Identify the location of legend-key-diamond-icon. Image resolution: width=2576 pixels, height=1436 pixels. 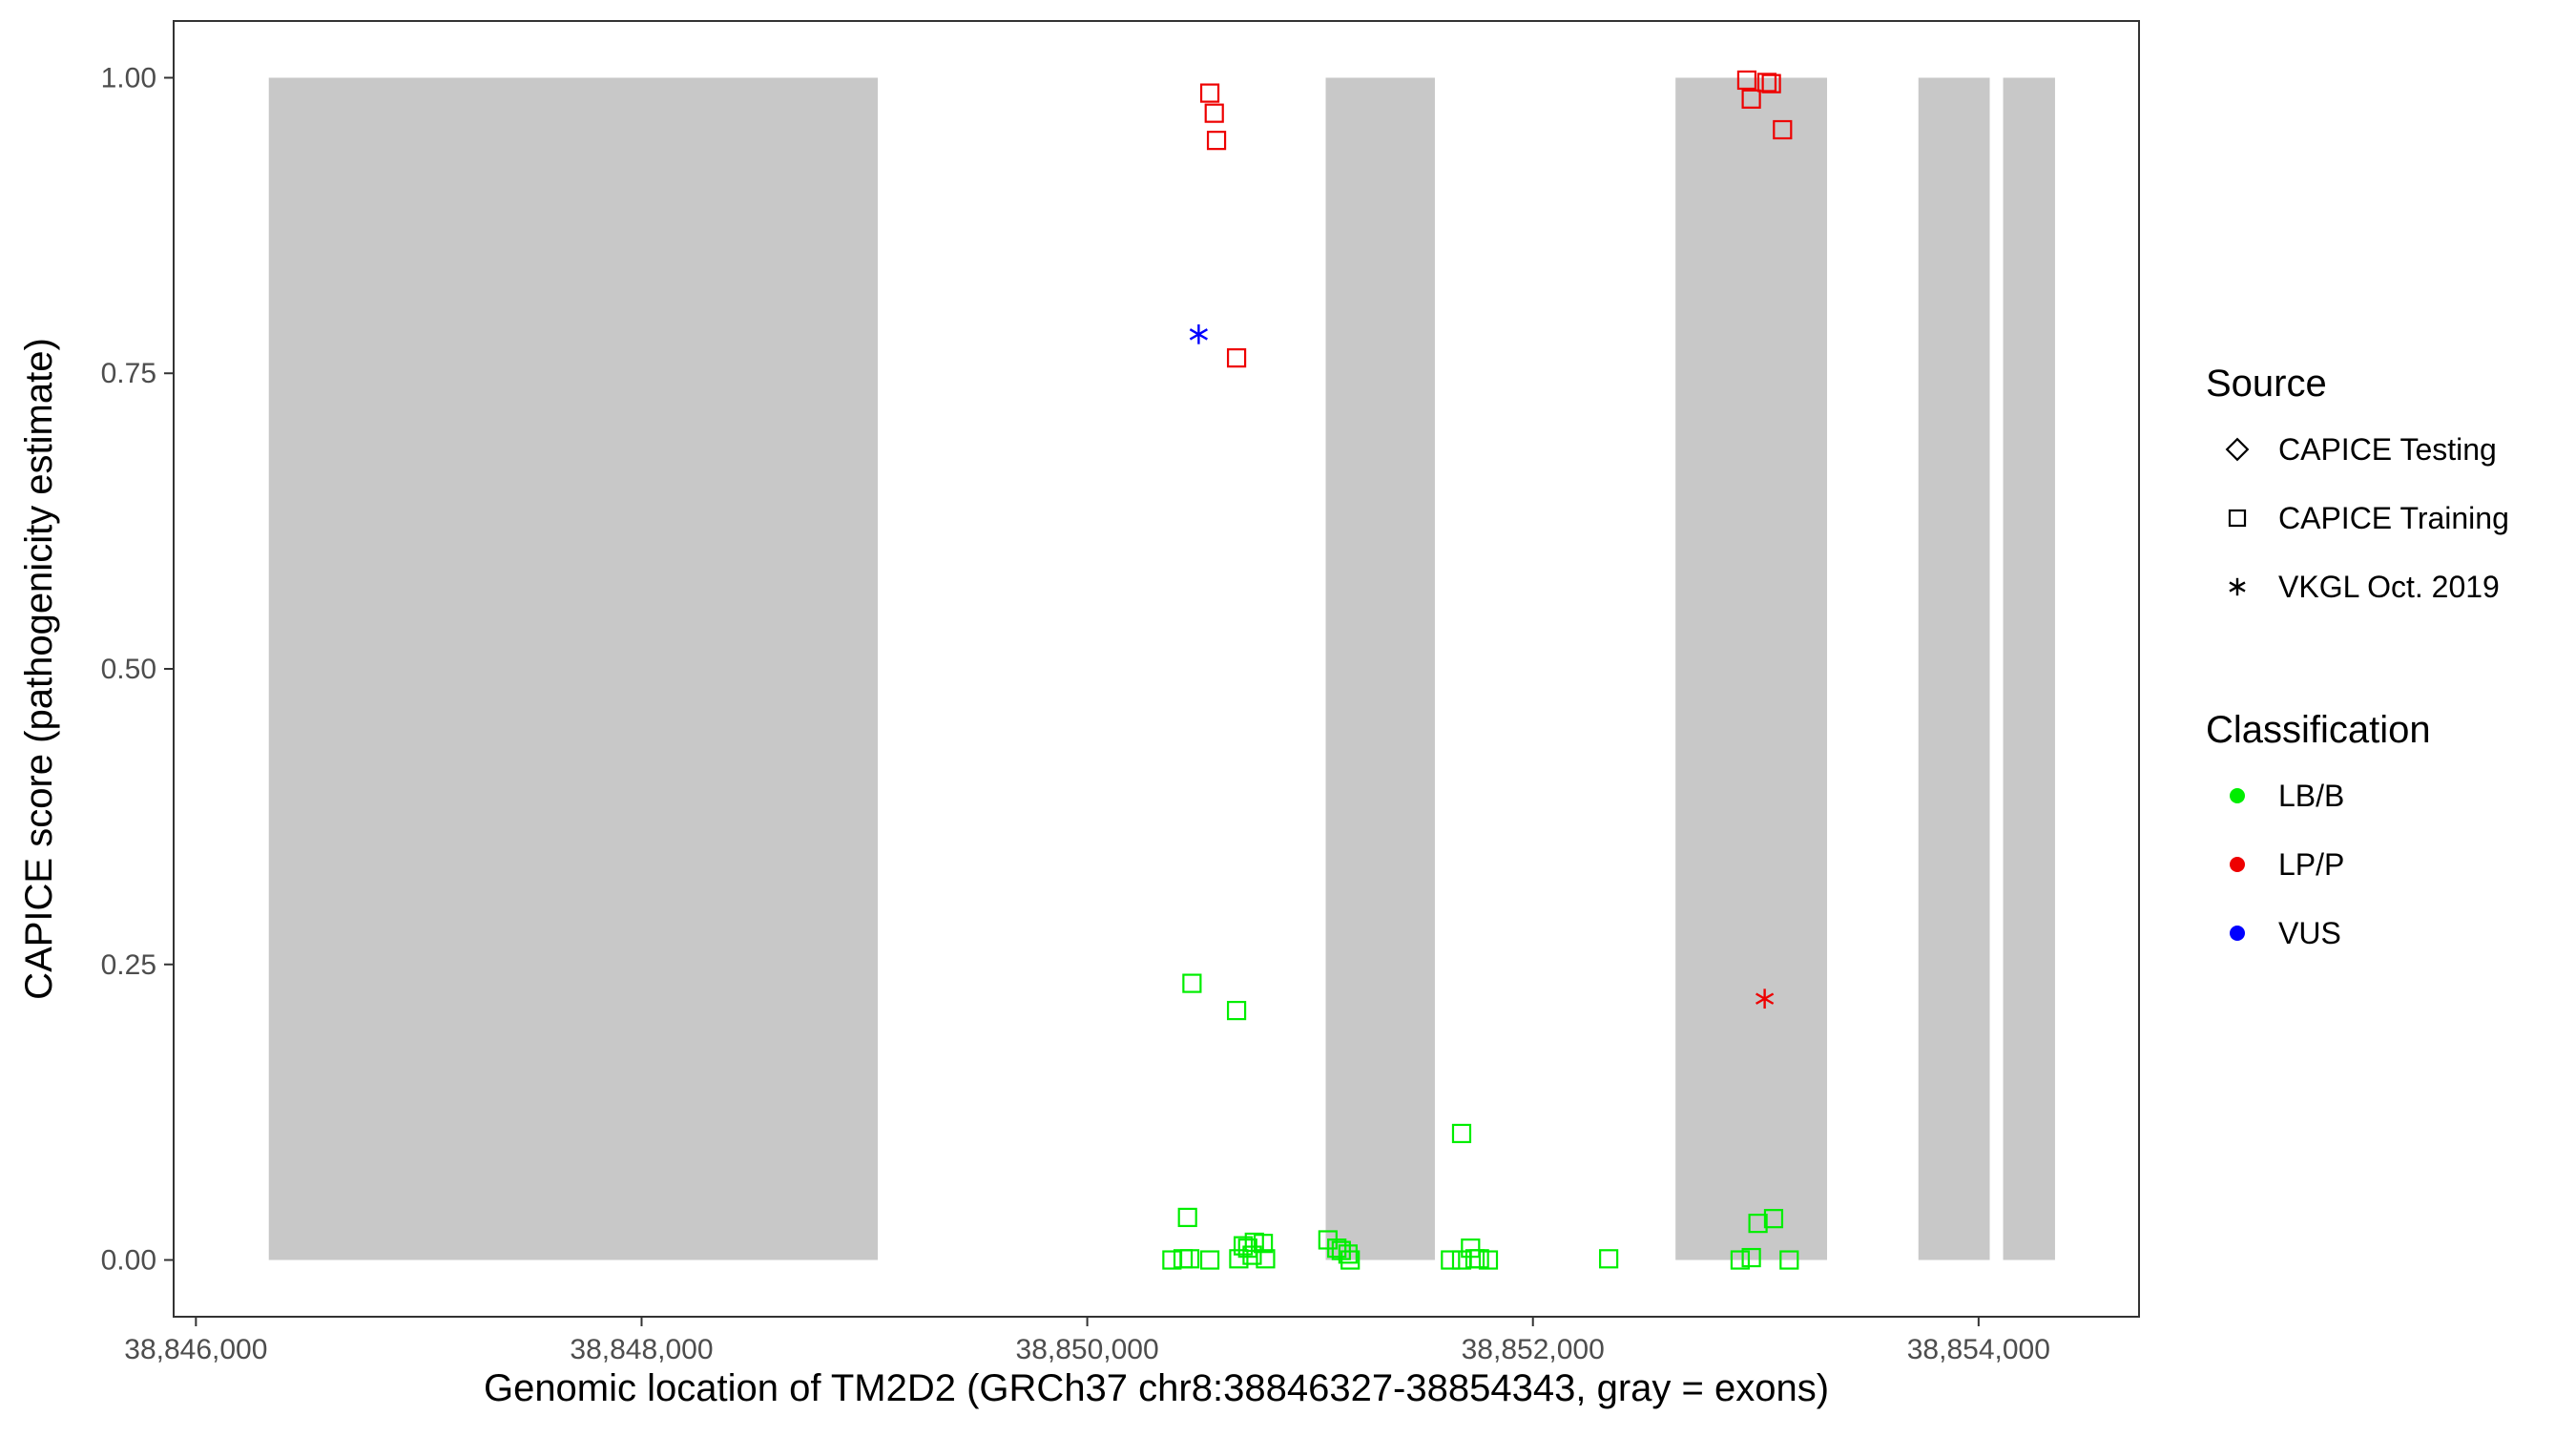
(2237, 449).